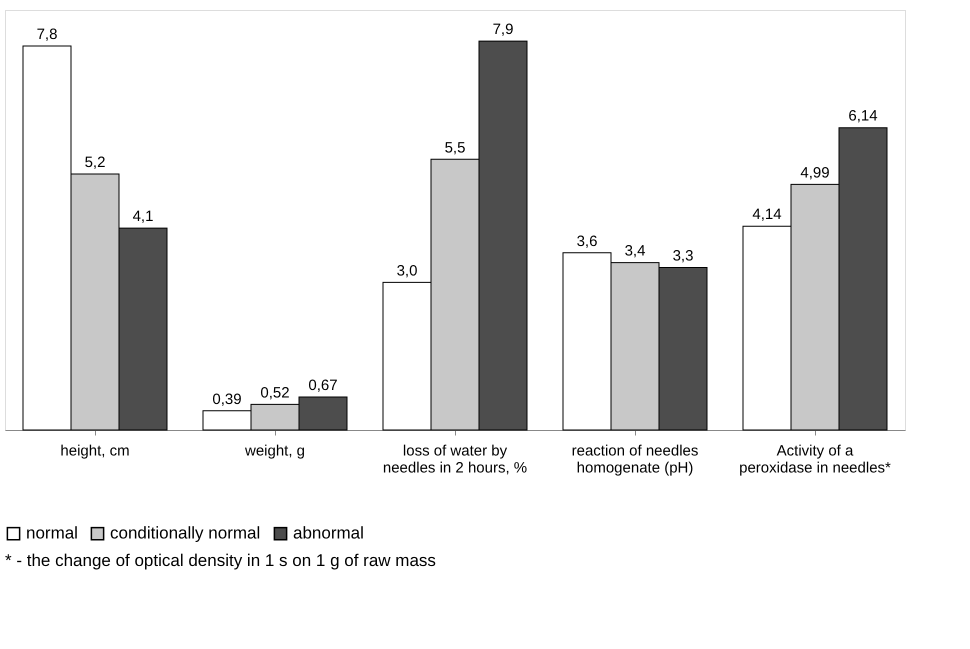 The width and height of the screenshot is (970, 649). I want to click on x-tick-label: reaction of needles homogenate (pH), so click(635, 459).